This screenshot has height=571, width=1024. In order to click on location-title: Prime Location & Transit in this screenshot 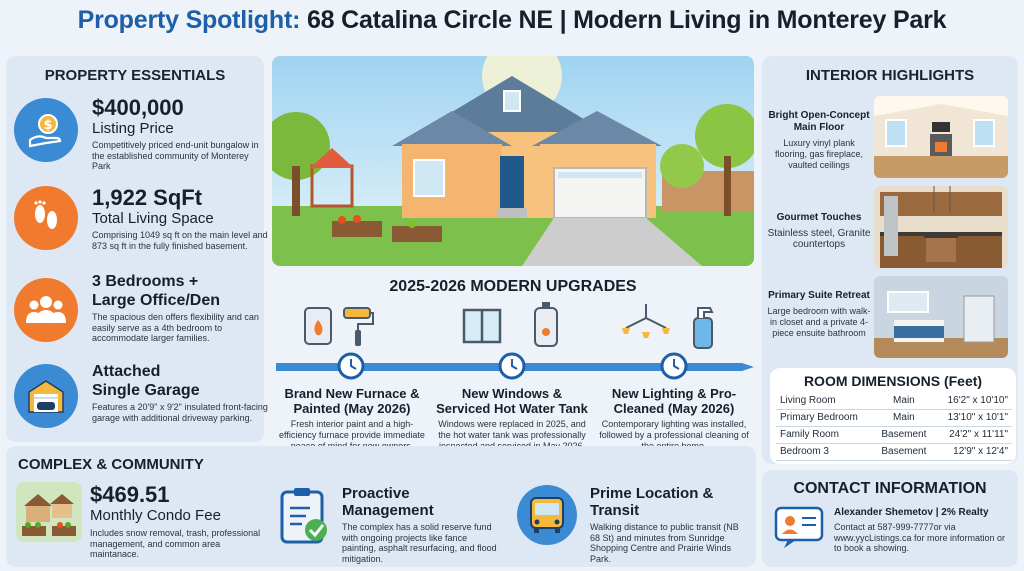, I will do `click(652, 502)`.